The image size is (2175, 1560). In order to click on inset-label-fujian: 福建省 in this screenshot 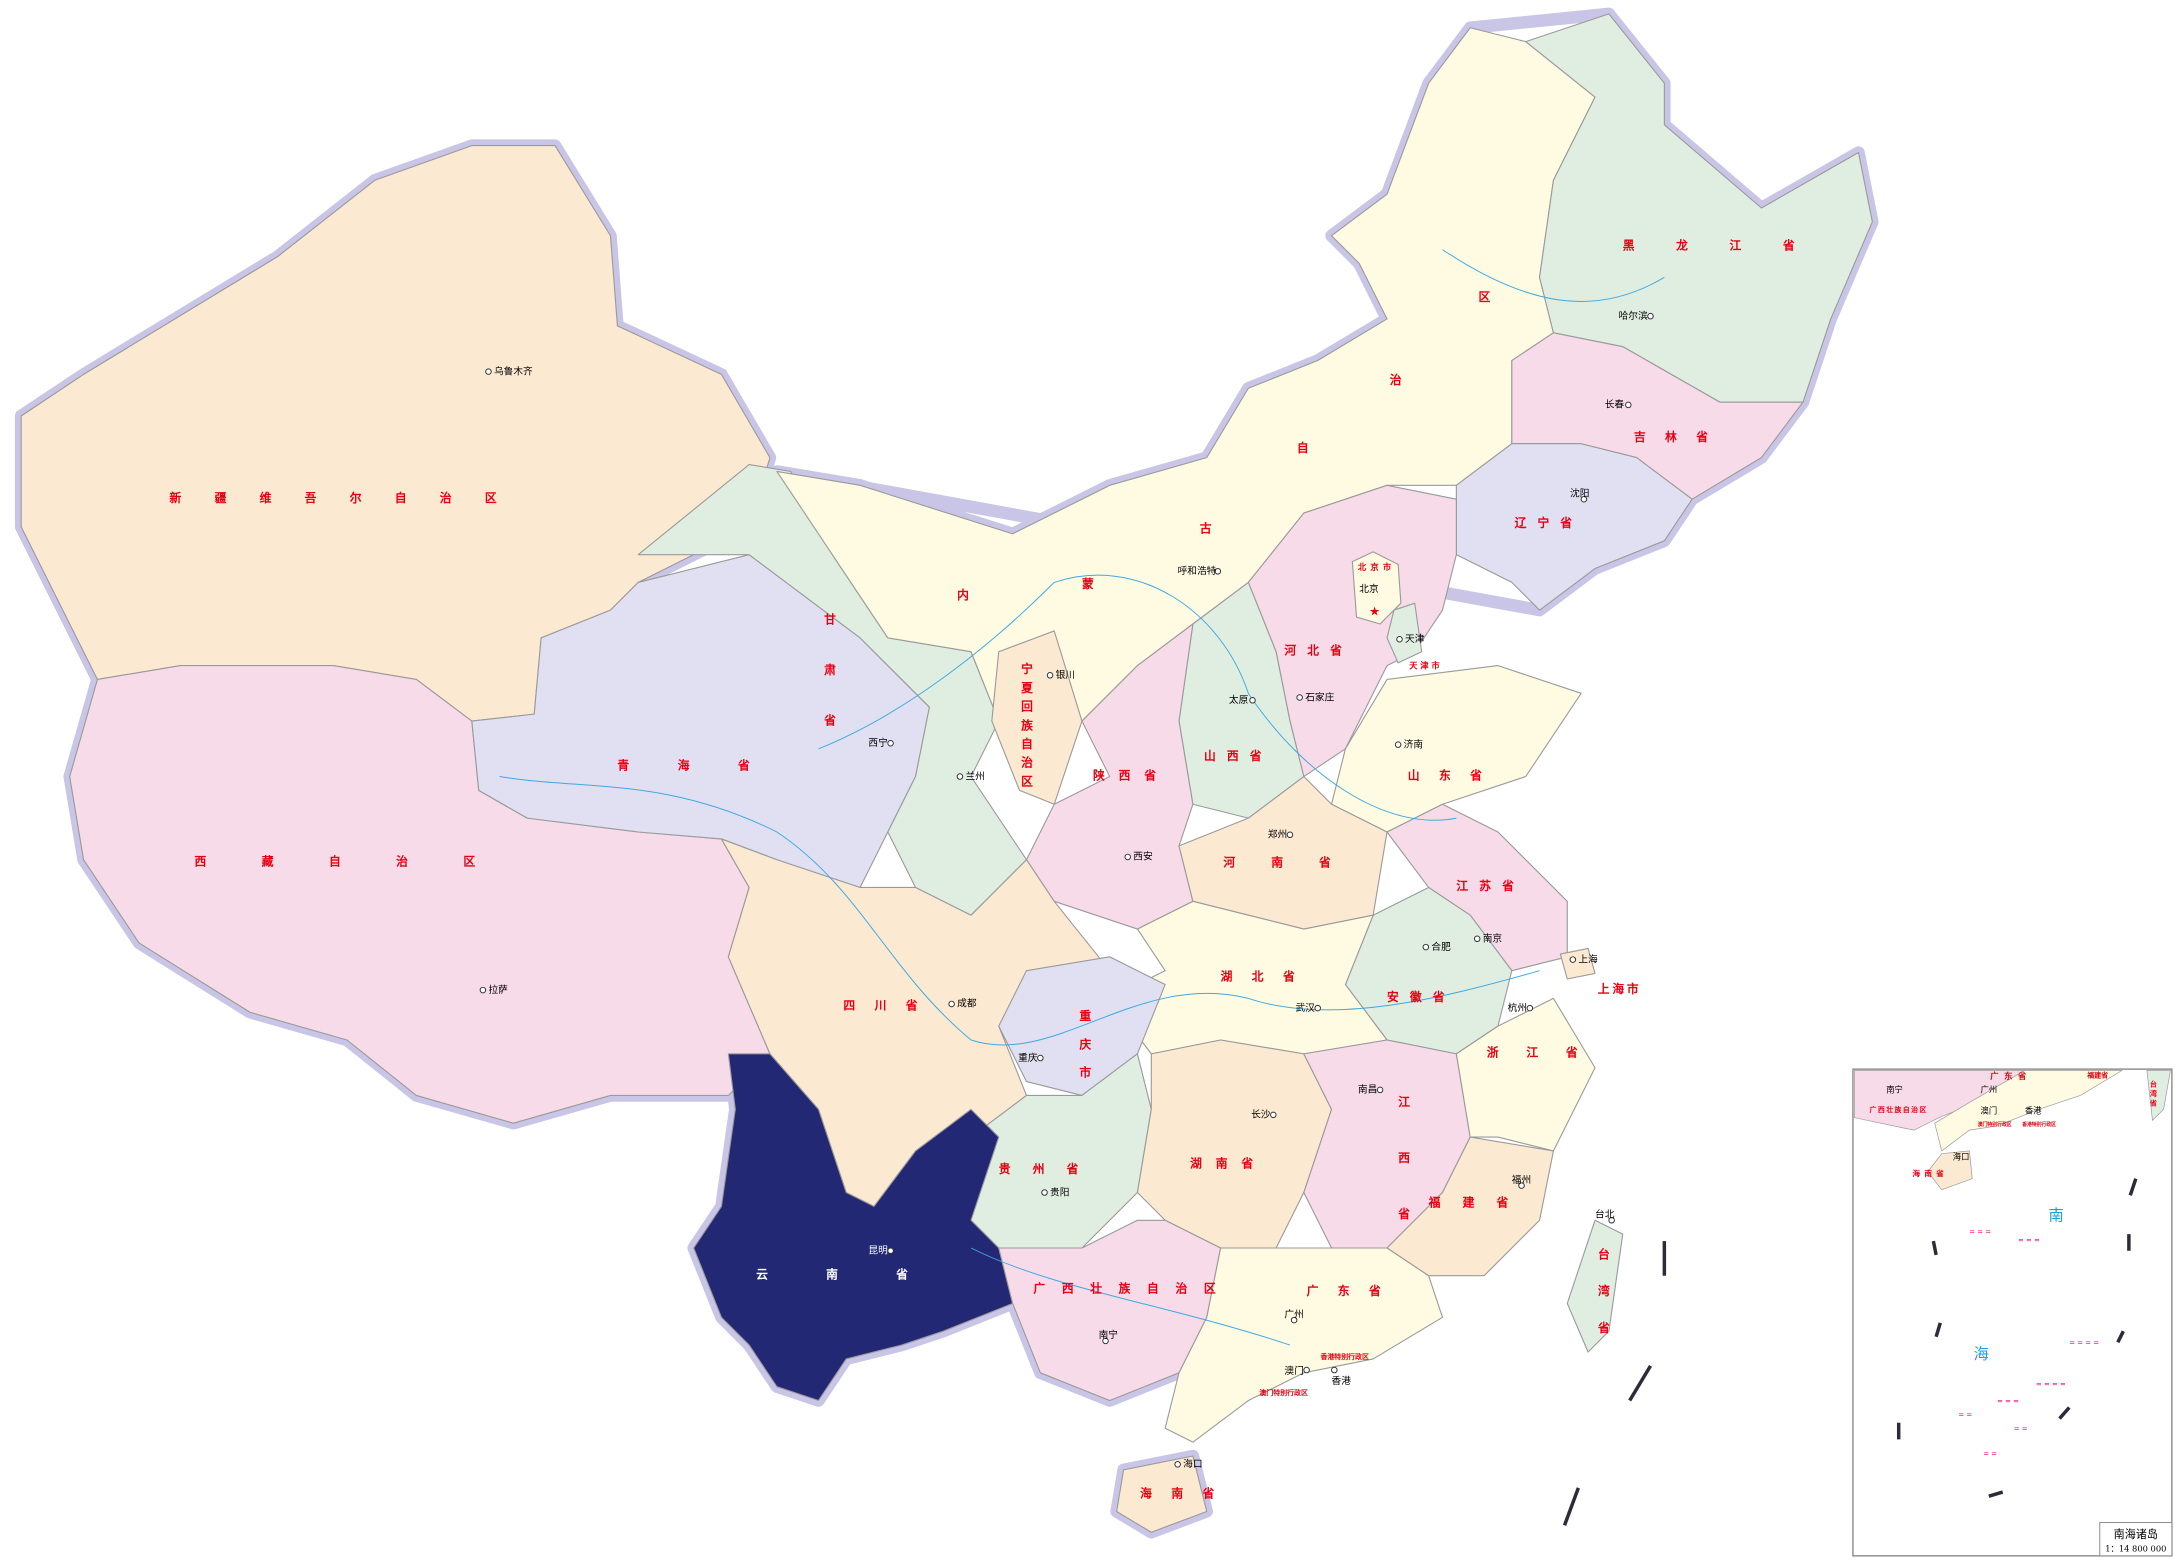, I will do `click(2097, 1074)`.